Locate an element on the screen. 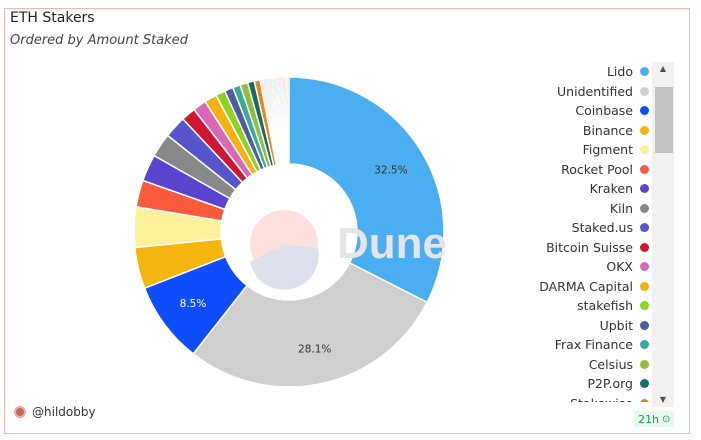 The image size is (701, 440). check-circle-icon: ⊙ is located at coordinates (666, 419).